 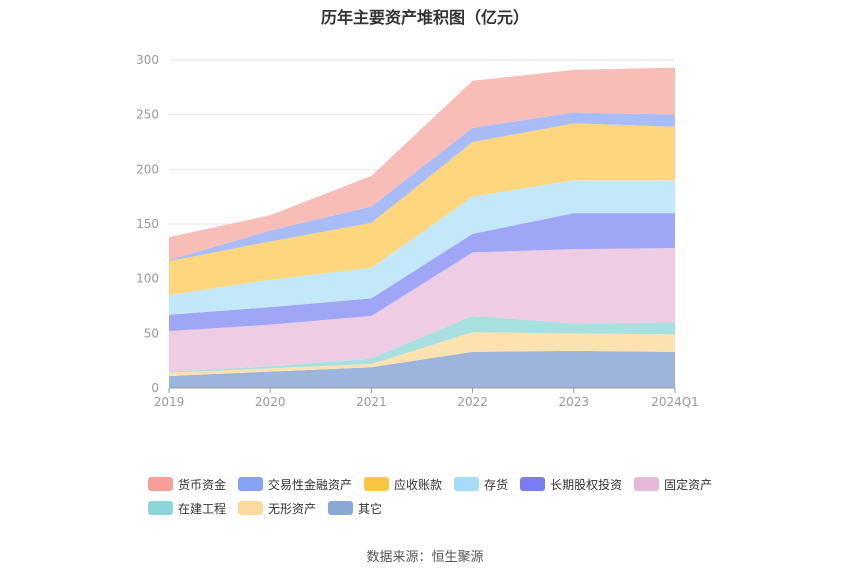 I want to click on x-tick-label: 2019, so click(x=169, y=402).